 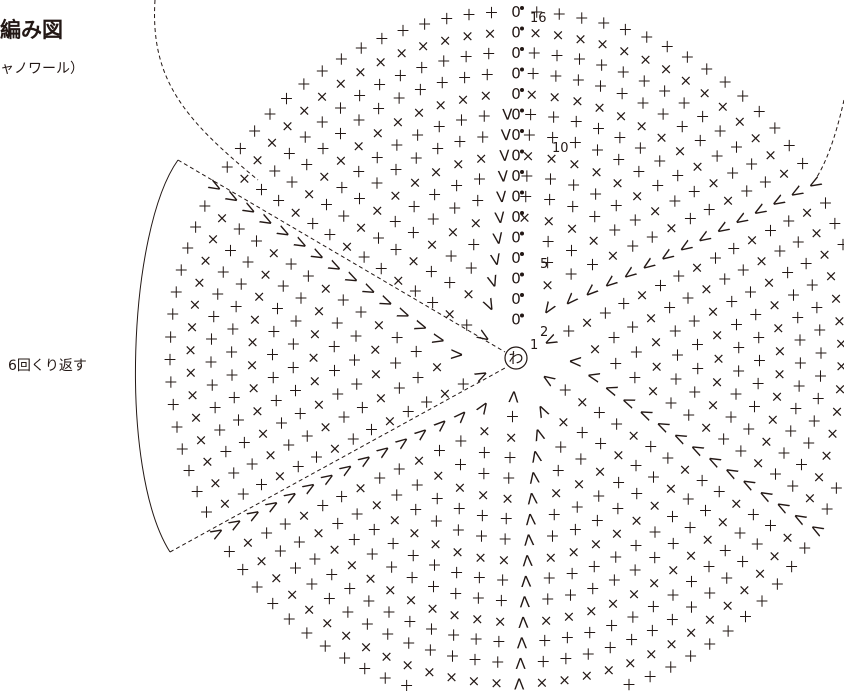 I want to click on section-divider-lower, so click(x=337, y=460).